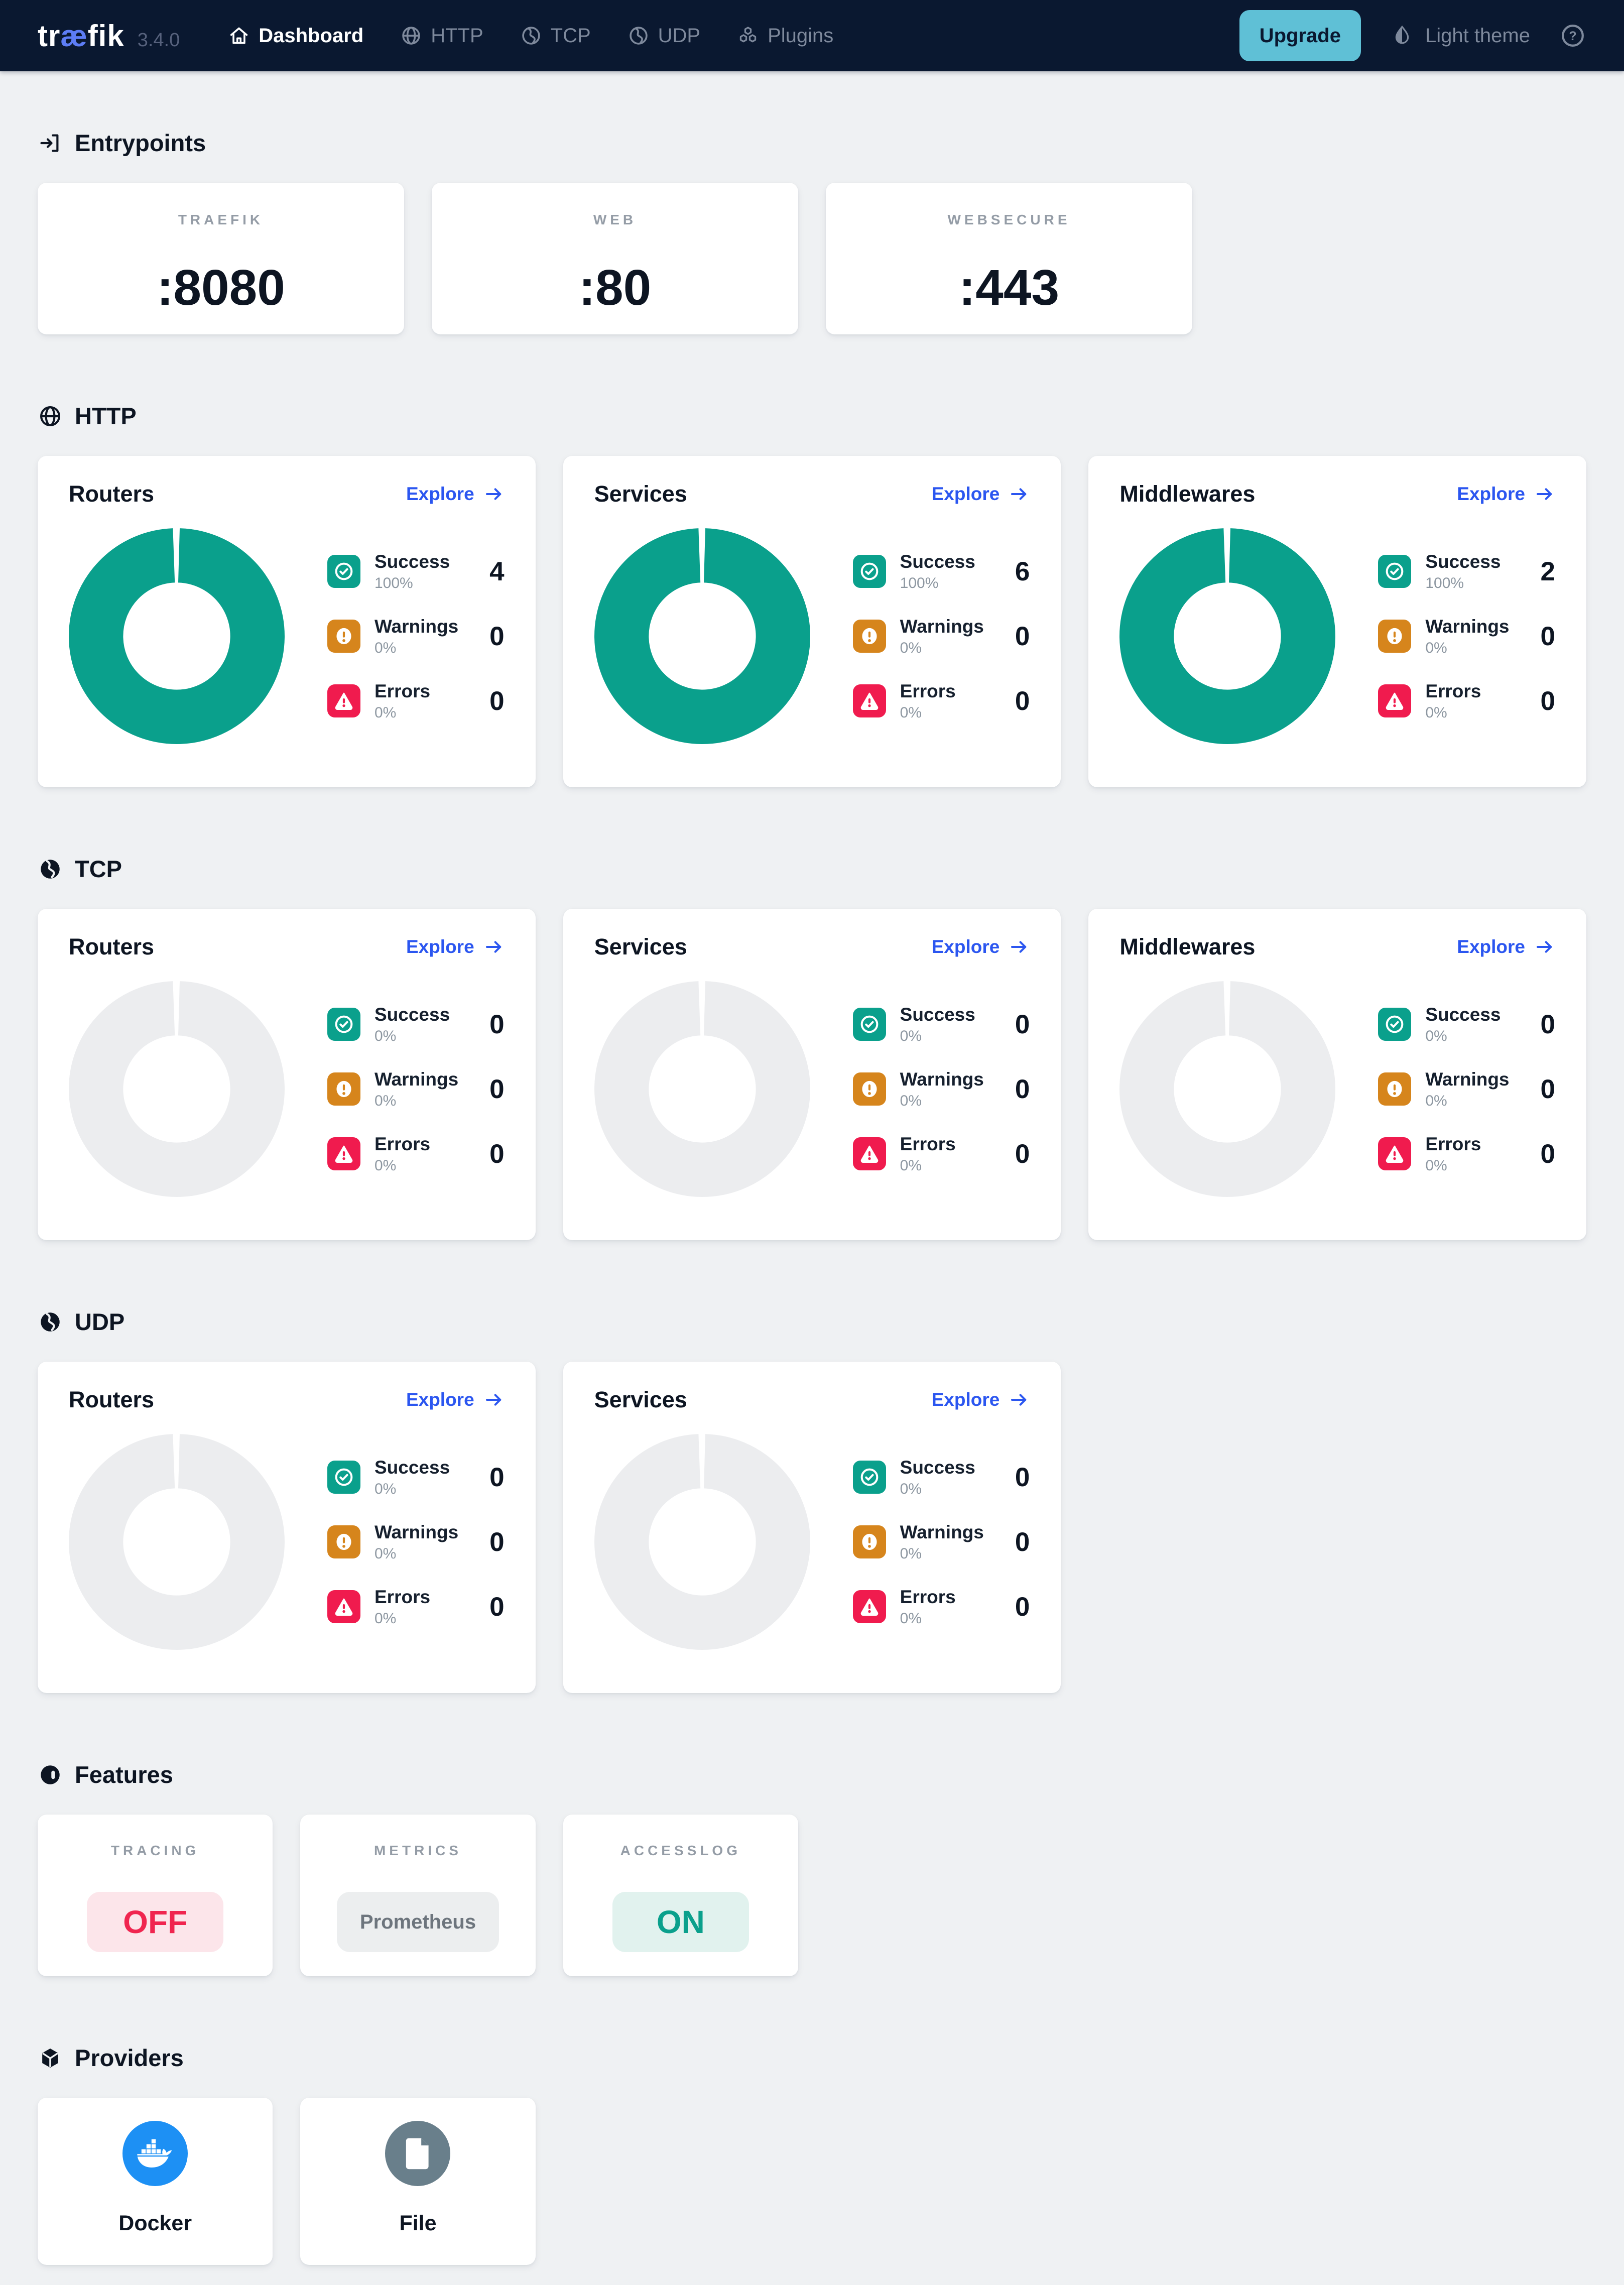 Image resolution: width=1624 pixels, height=2285 pixels. I want to click on section-title: Features, so click(124, 1774).